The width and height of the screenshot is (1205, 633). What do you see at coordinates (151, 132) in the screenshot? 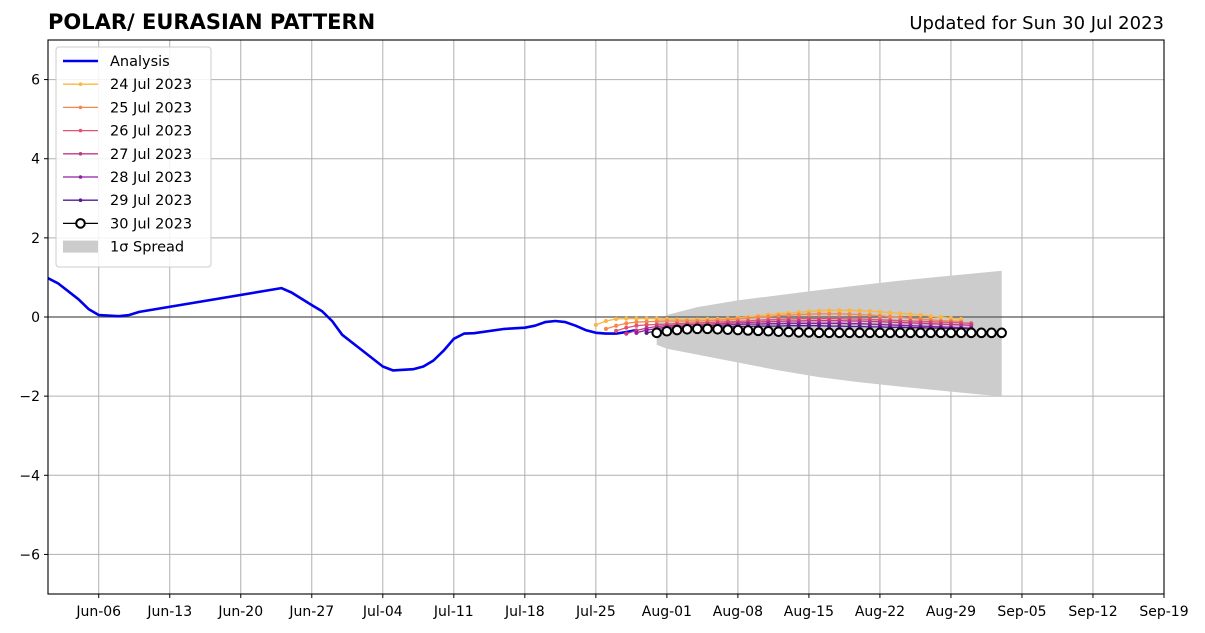
I see `legend-label: 26 Jul 2023` at bounding box center [151, 132].